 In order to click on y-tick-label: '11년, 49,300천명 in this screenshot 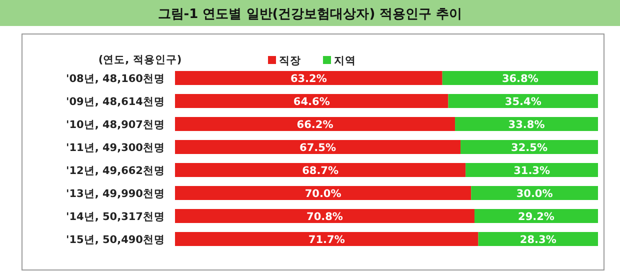, I will do `click(115, 148)`.